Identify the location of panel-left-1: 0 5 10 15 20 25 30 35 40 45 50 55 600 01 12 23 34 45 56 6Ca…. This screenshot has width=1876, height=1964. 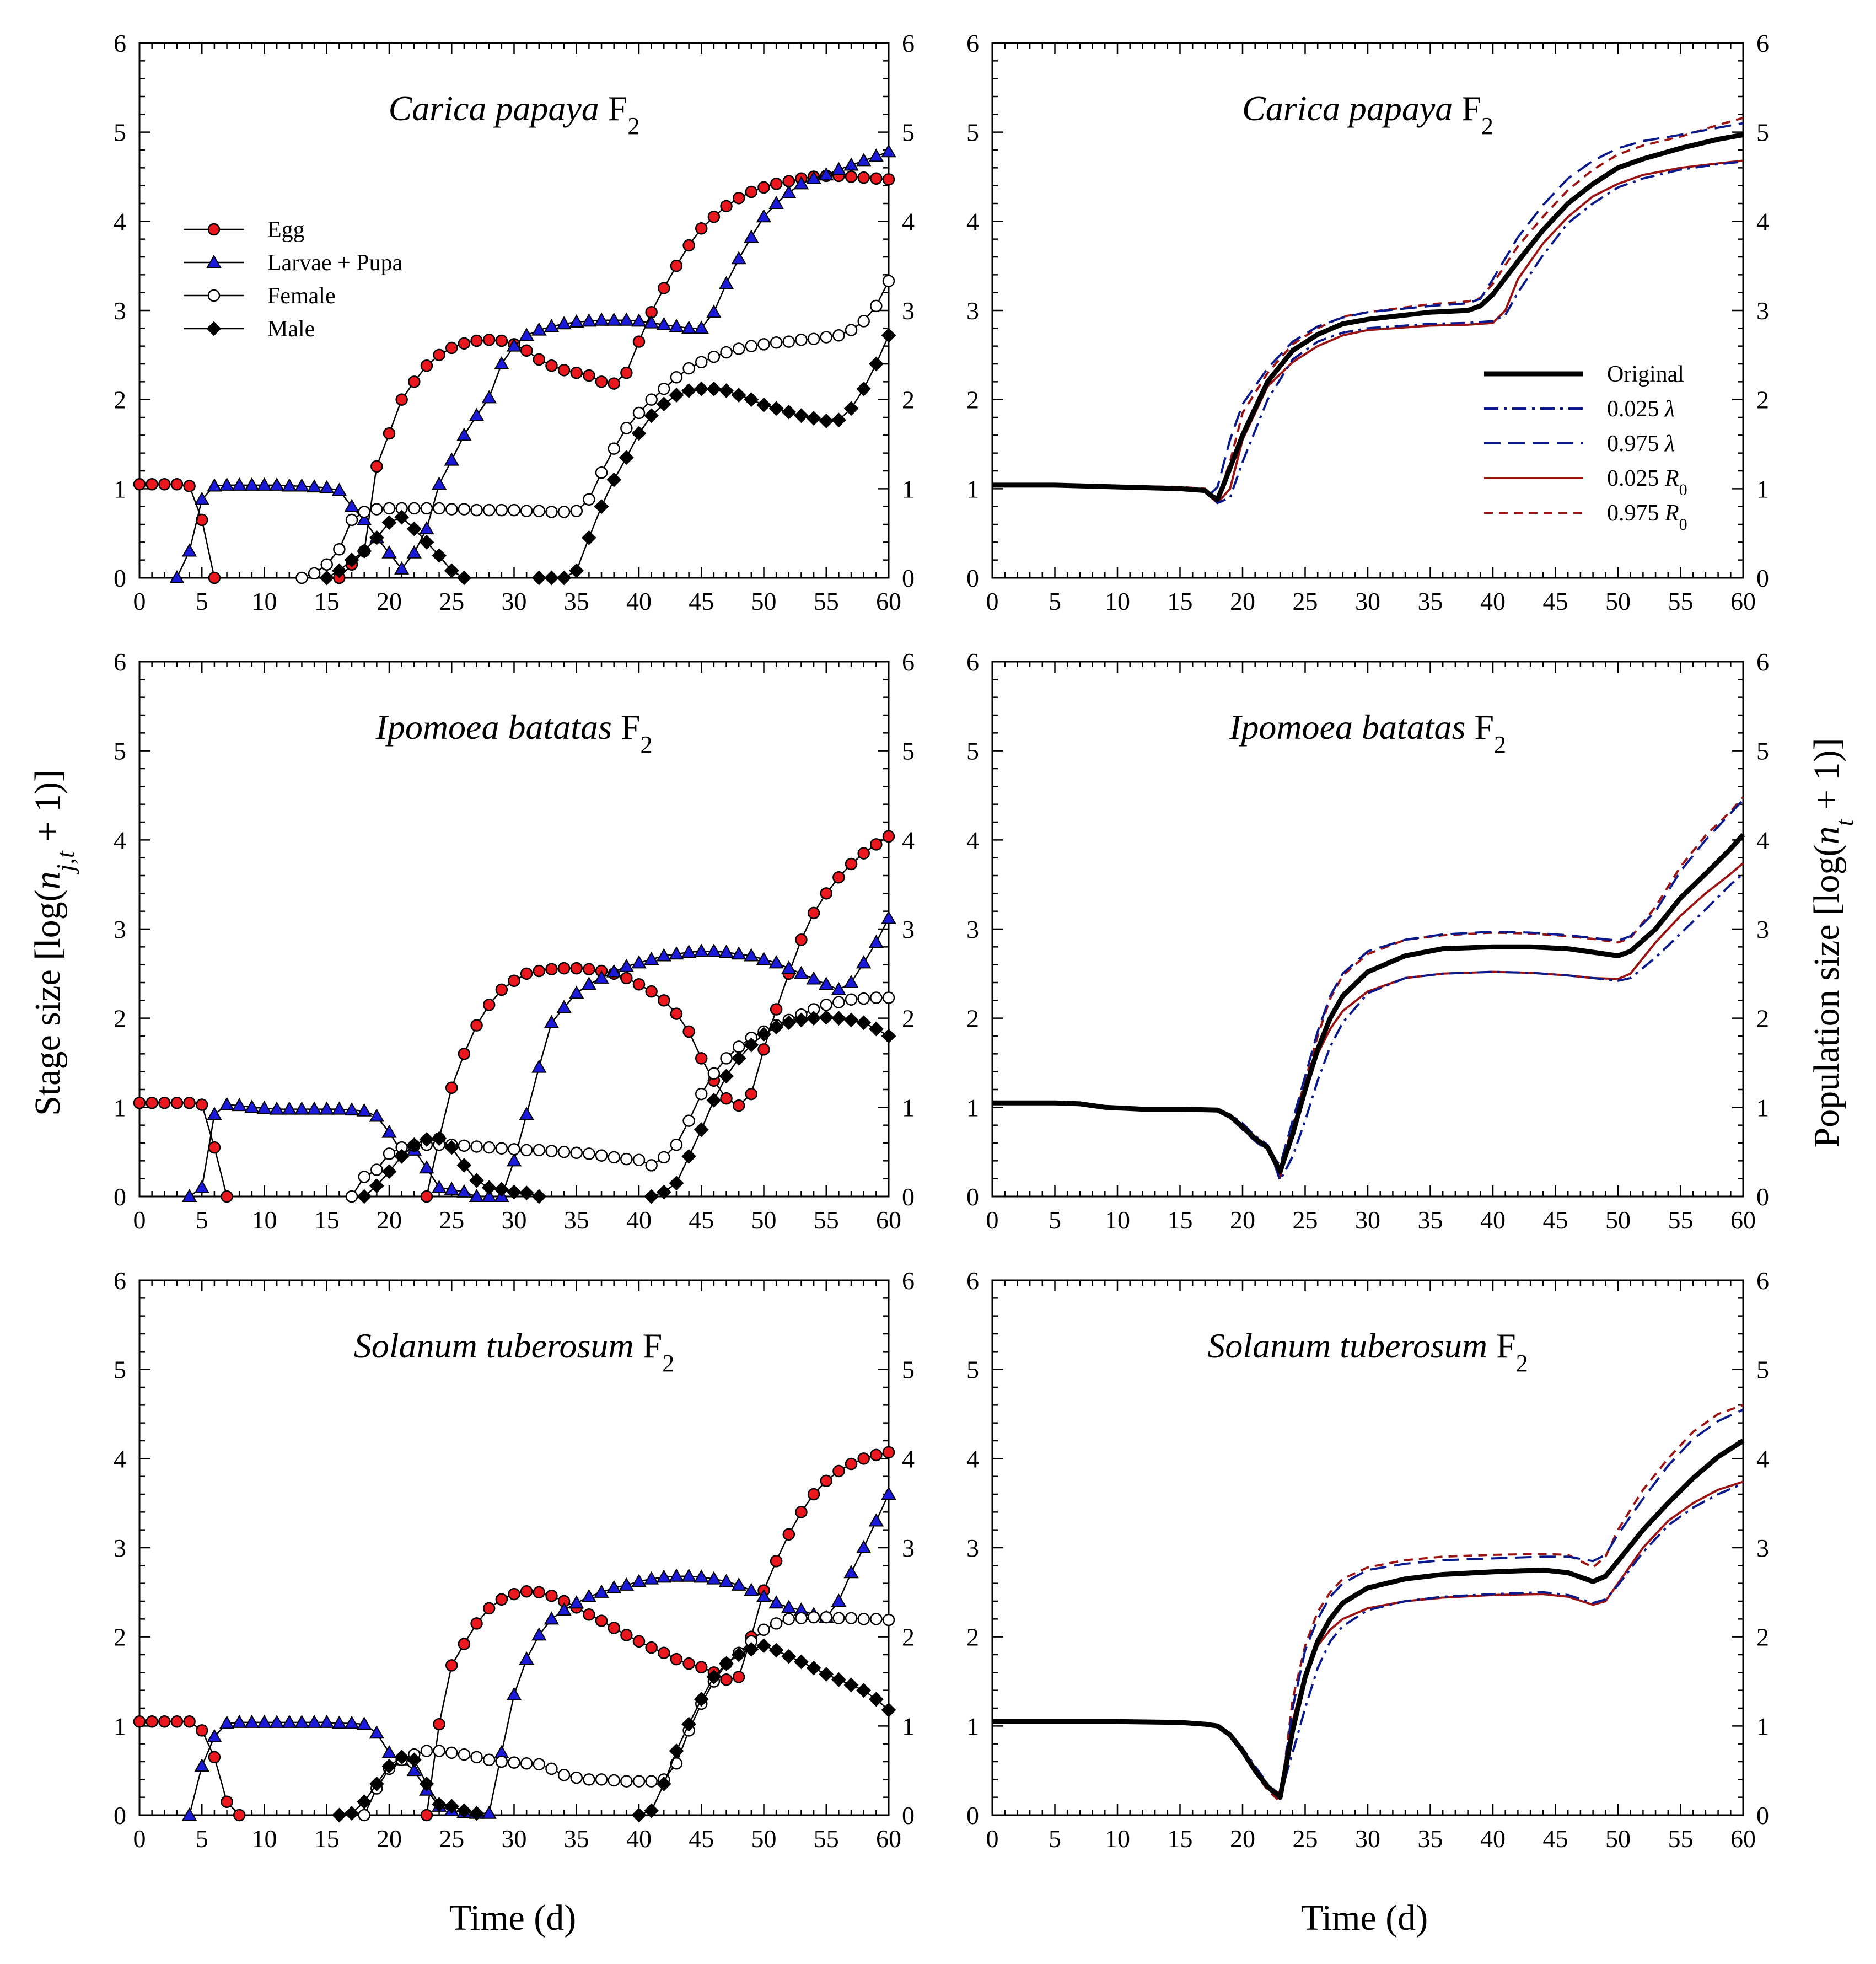
(514, 322).